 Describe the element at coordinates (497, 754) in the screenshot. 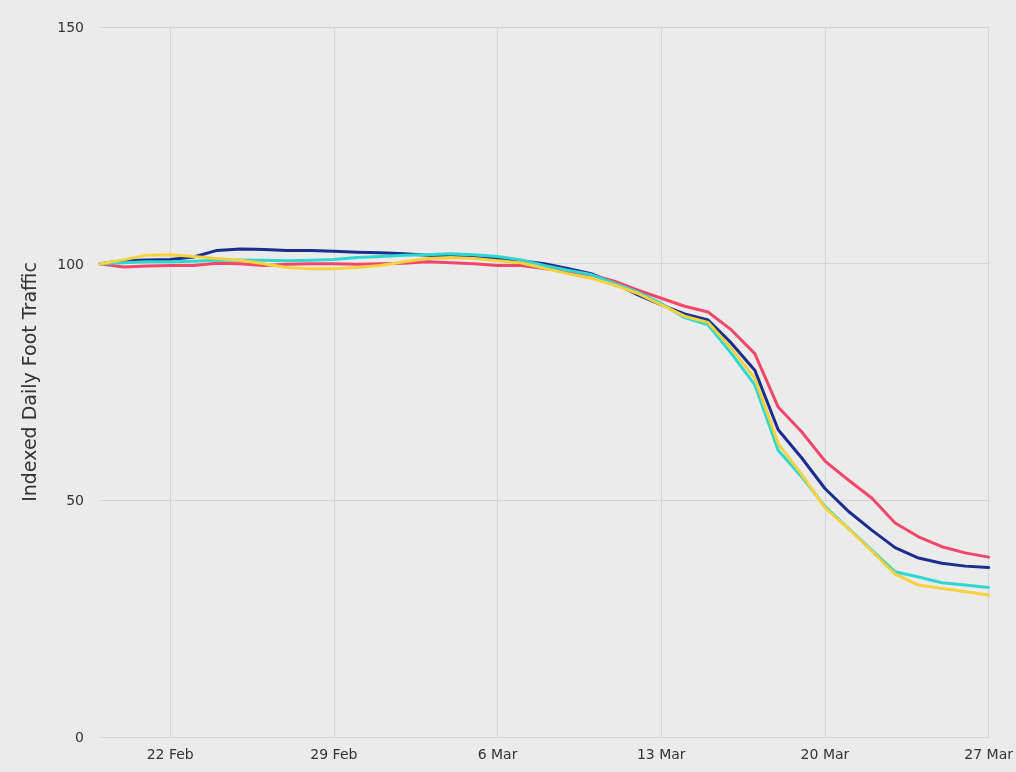

I see `x-tick-label: 6 Mar` at that location.